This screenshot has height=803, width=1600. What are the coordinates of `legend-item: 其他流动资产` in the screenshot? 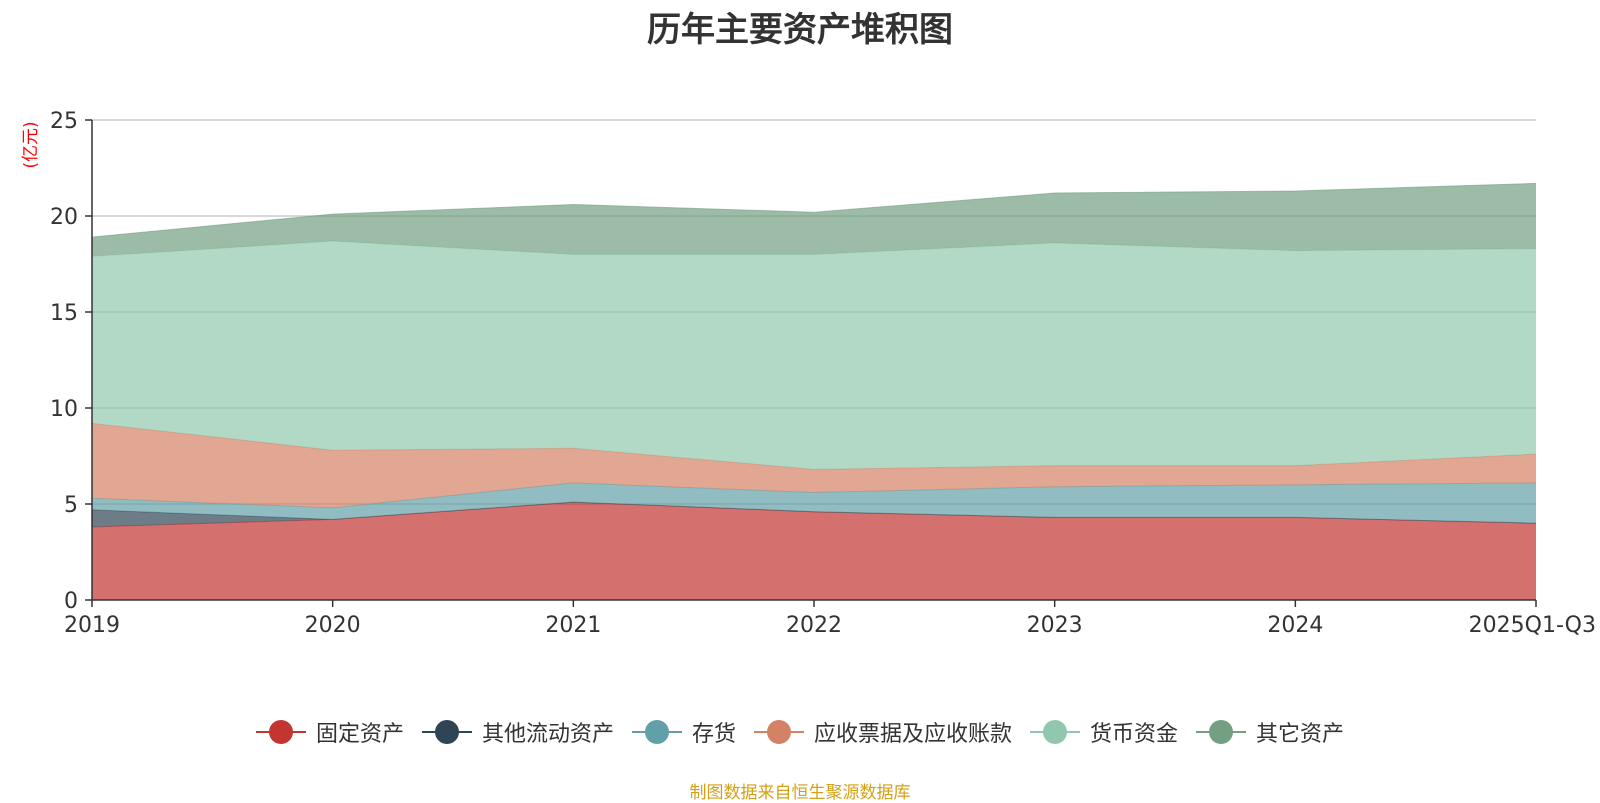 It's located at (517, 732).